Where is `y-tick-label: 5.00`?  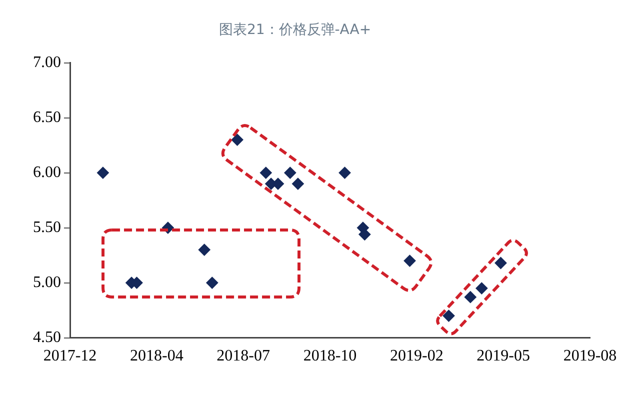
y-tick-label: 5.00 is located at coordinates (47, 283).